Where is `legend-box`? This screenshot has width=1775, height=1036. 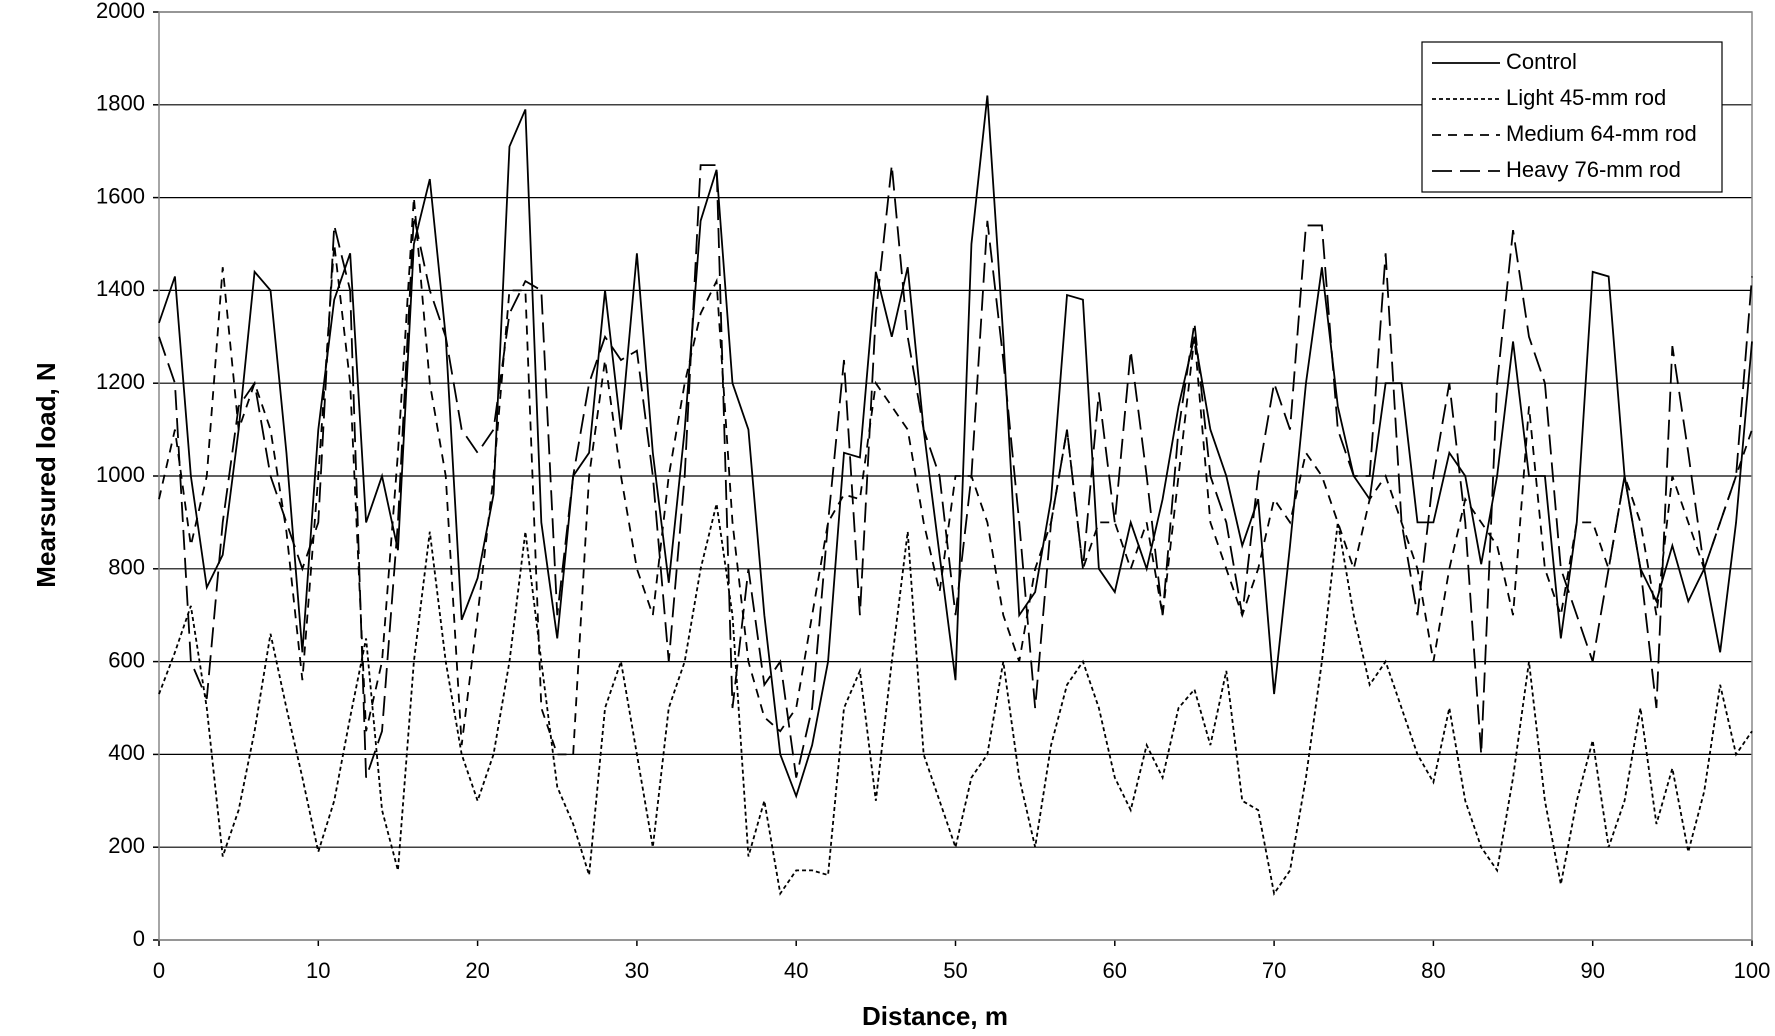 legend-box is located at coordinates (1572, 117).